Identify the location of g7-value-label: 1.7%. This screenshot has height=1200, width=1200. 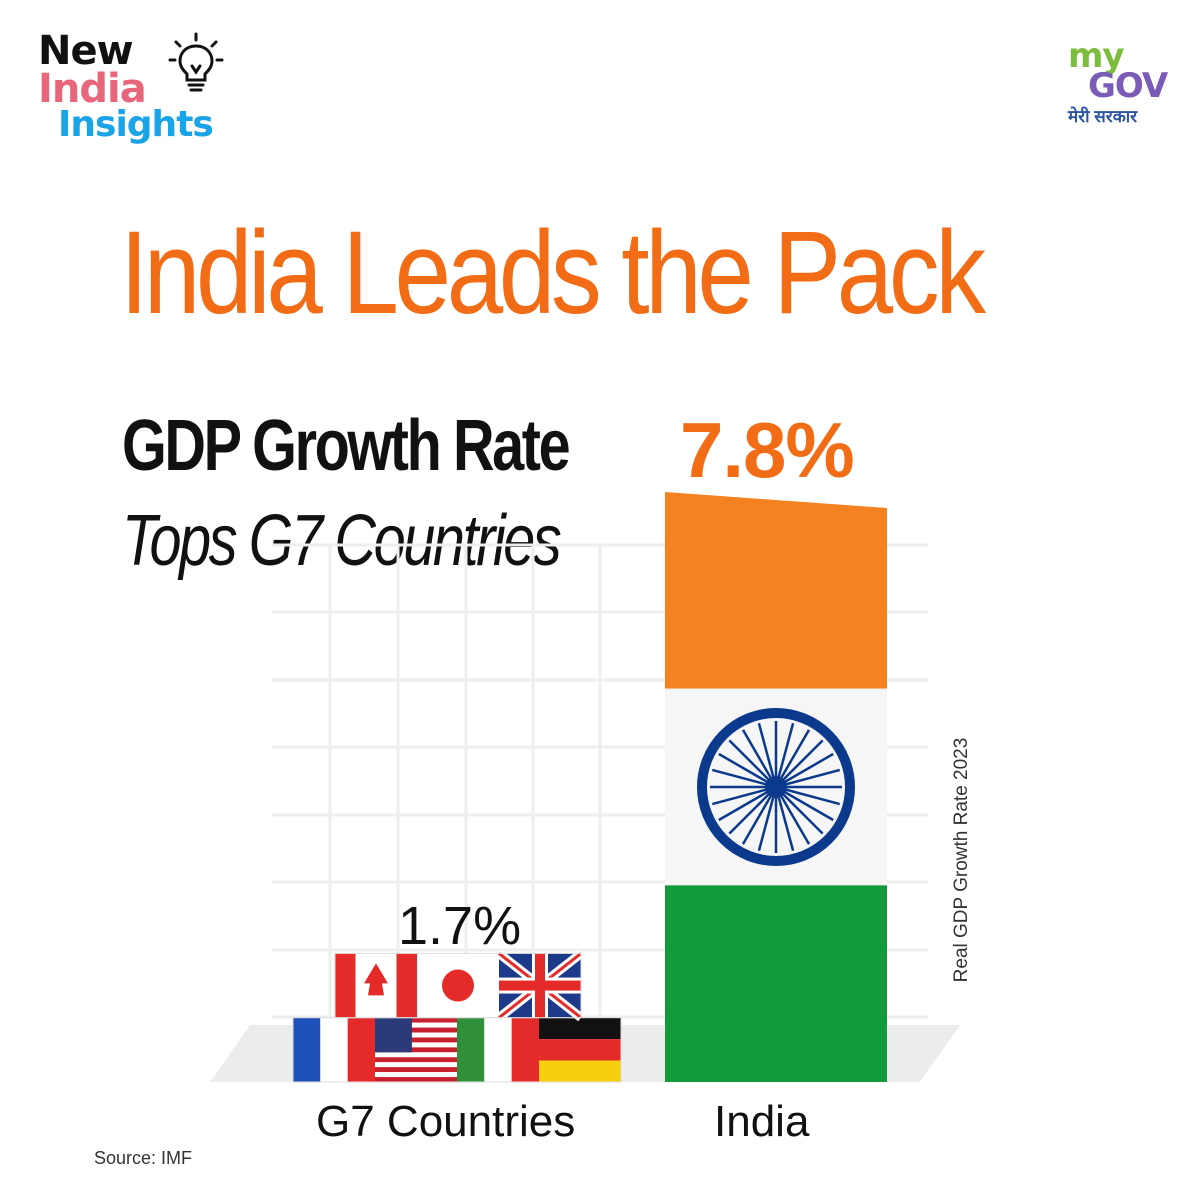
(460, 926).